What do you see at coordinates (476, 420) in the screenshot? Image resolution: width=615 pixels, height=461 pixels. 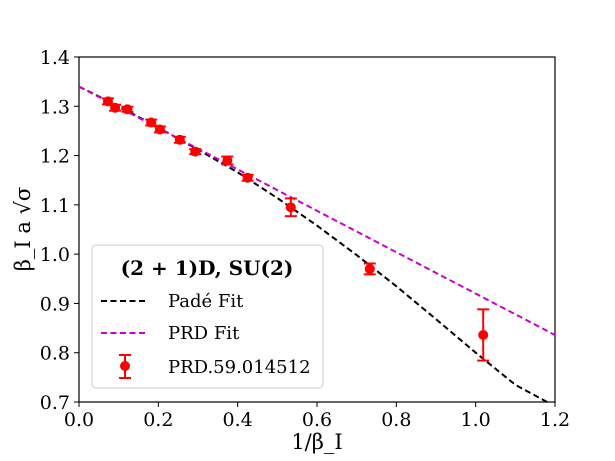 I see `x-tick-label: 1.0` at bounding box center [476, 420].